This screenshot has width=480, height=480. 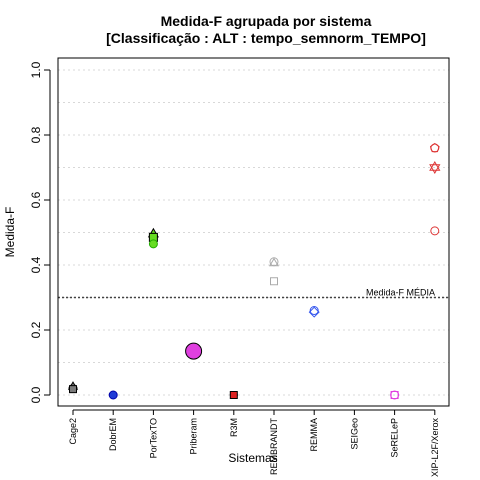 What do you see at coordinates (36, 329) in the screenshot?
I see `y-tick-label: 0.2` at bounding box center [36, 329].